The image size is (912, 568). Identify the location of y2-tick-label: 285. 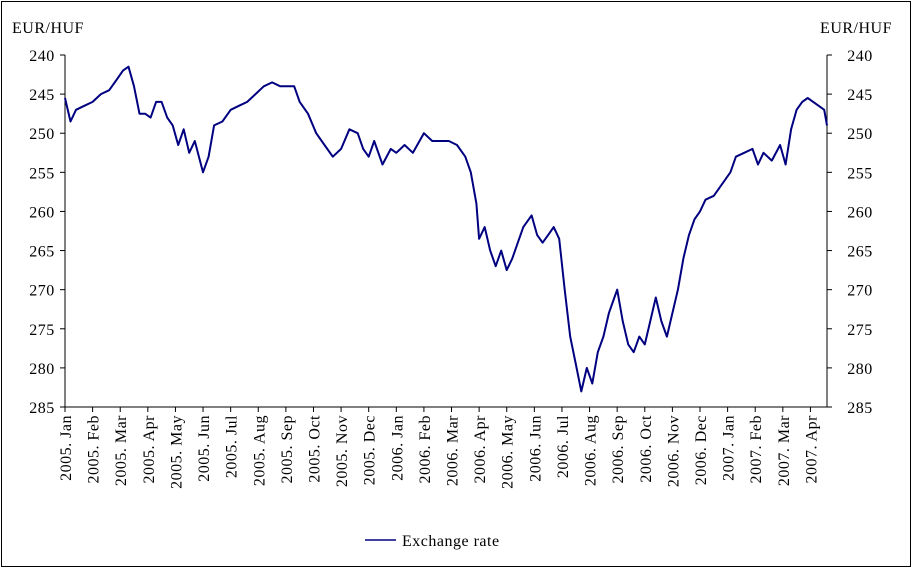
(860, 408).